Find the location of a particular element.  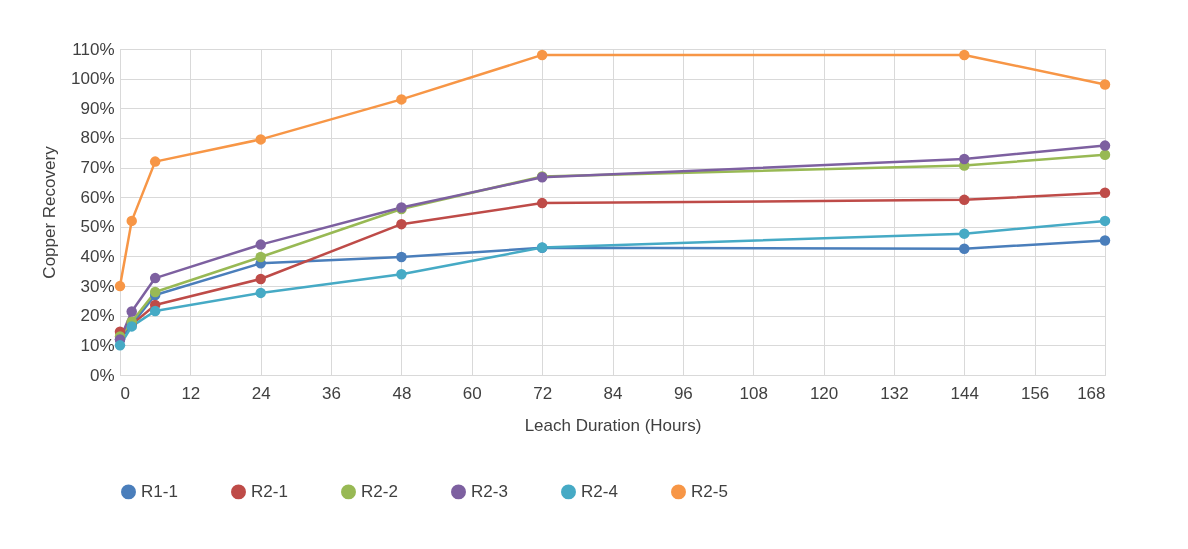

x-tick-label: 24 is located at coordinates (261, 393).